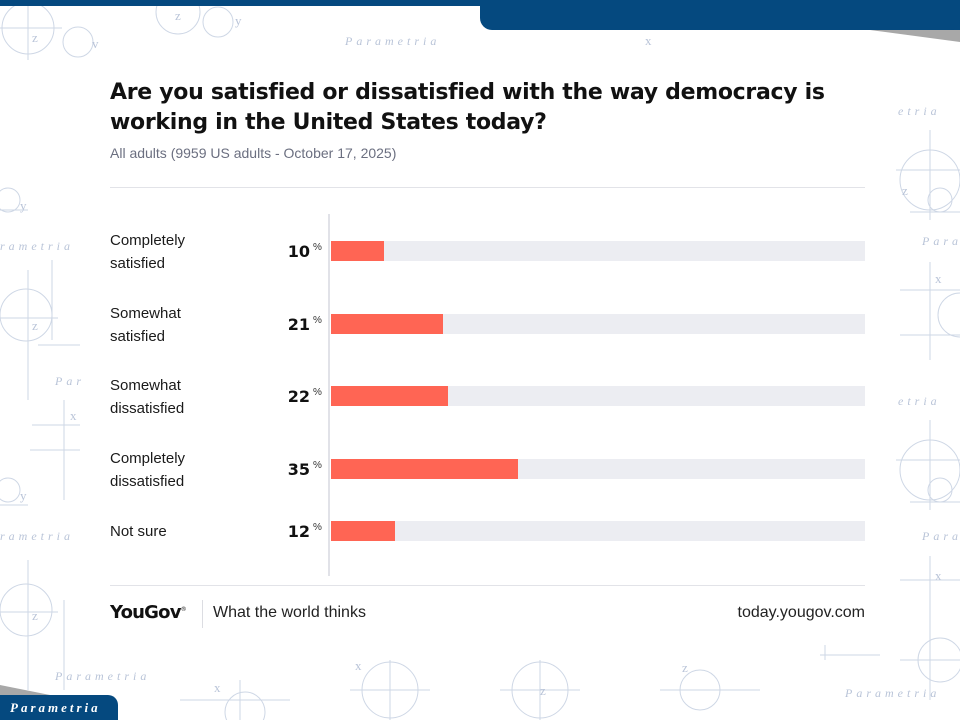 Image resolution: width=960 pixels, height=725 pixels. Describe the element at coordinates (69, 381) in the screenshot. I see `svg-text: Par` at that location.